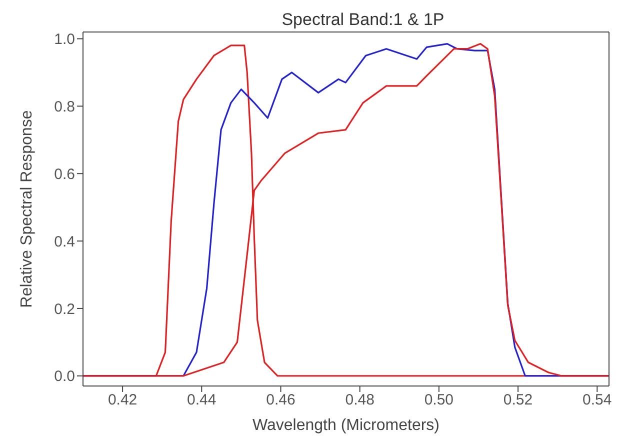  What do you see at coordinates (64, 174) in the screenshot?
I see `y-tick-label: 0.6` at bounding box center [64, 174].